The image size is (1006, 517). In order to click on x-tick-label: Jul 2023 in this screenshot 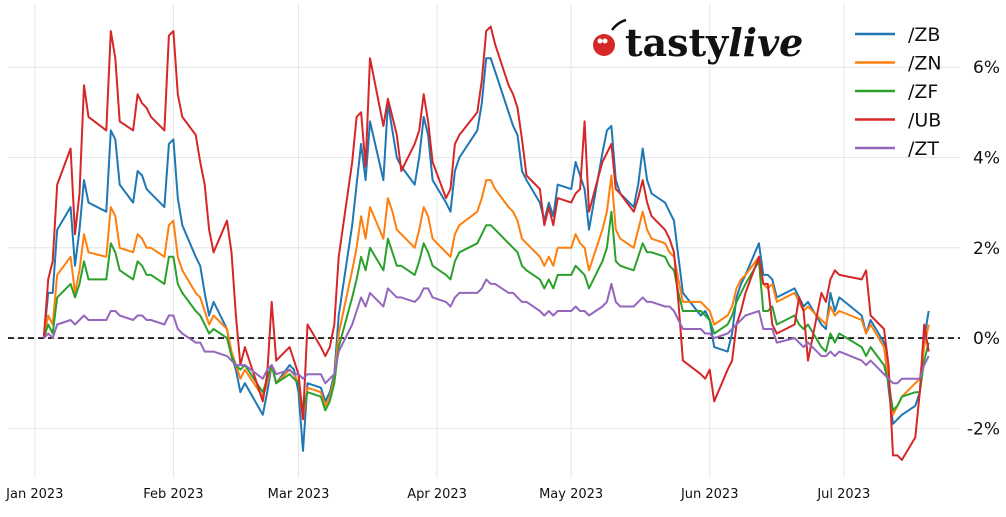, I will do `click(843, 494)`.